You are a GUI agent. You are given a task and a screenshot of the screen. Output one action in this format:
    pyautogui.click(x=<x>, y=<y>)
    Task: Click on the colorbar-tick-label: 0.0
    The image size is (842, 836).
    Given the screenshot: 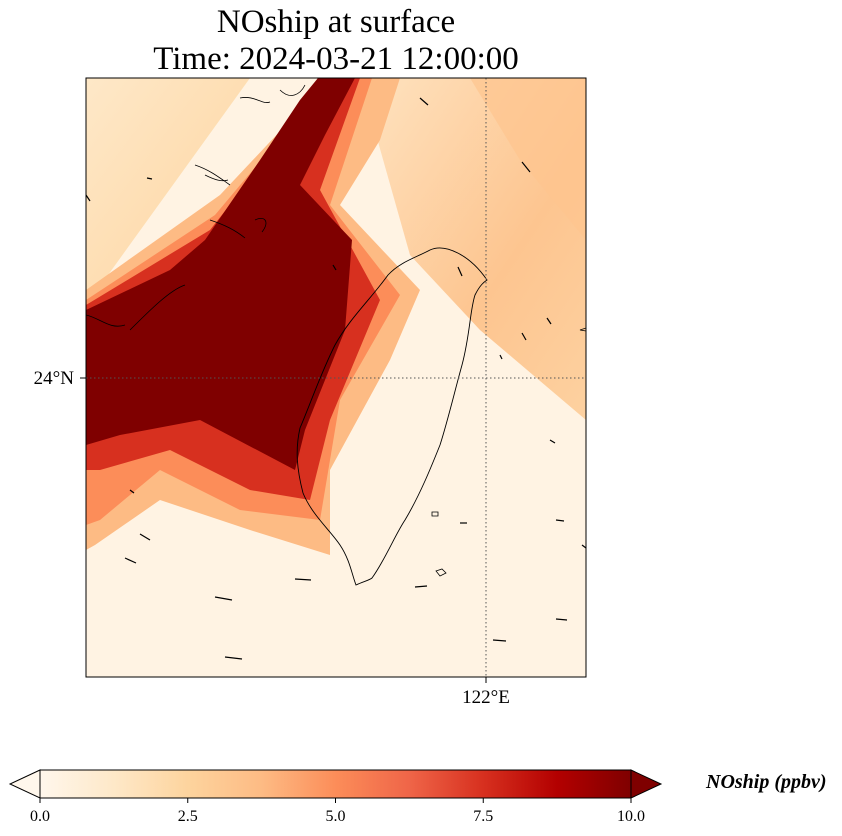 What is the action you would take?
    pyautogui.click(x=40, y=816)
    